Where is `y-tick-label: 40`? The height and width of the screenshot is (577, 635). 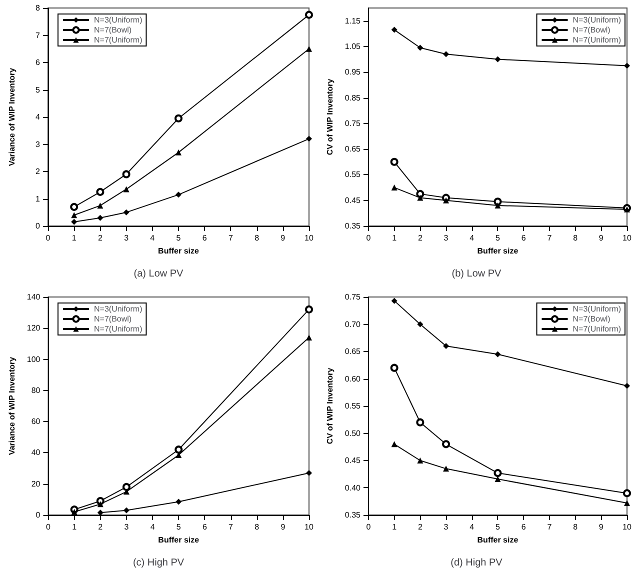
y-tick-label: 40 is located at coordinates (36, 453).